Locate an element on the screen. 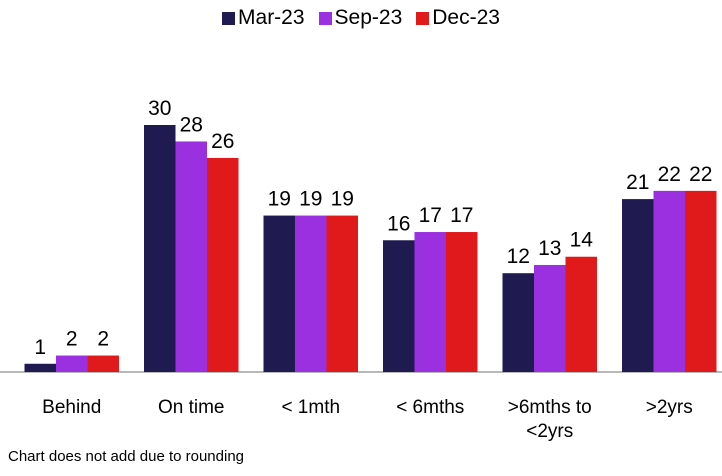 The image size is (722, 476). value-label: 16 is located at coordinates (398, 223).